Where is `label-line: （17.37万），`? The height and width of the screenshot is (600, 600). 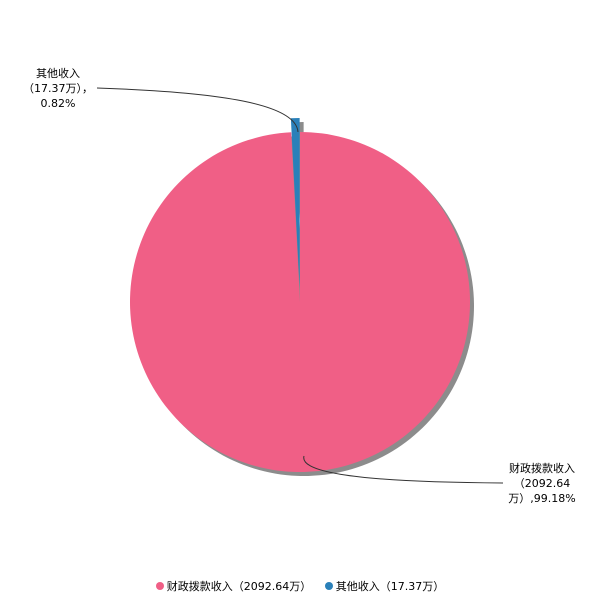
label-line: （17.37万）， is located at coordinates (58, 88).